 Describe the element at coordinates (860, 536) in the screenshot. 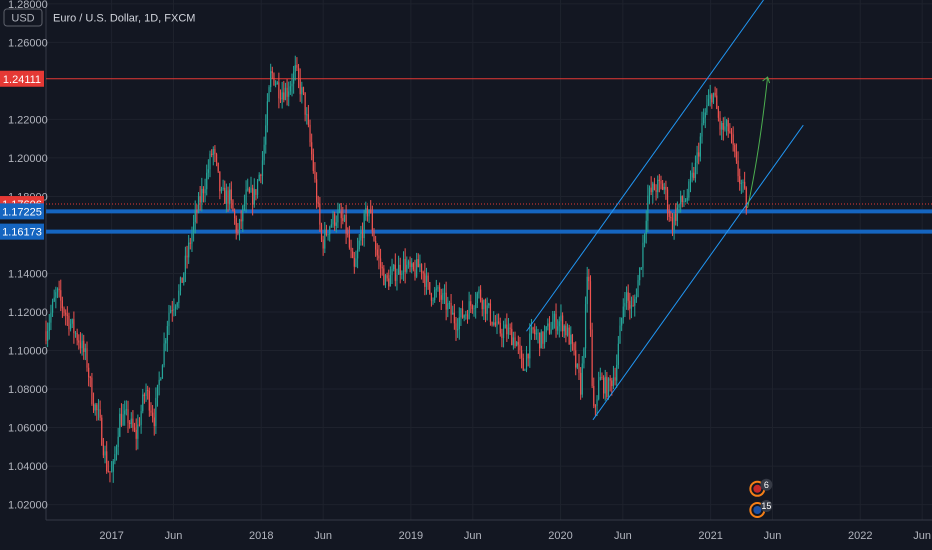

I see `x-tick-label: 2022` at that location.